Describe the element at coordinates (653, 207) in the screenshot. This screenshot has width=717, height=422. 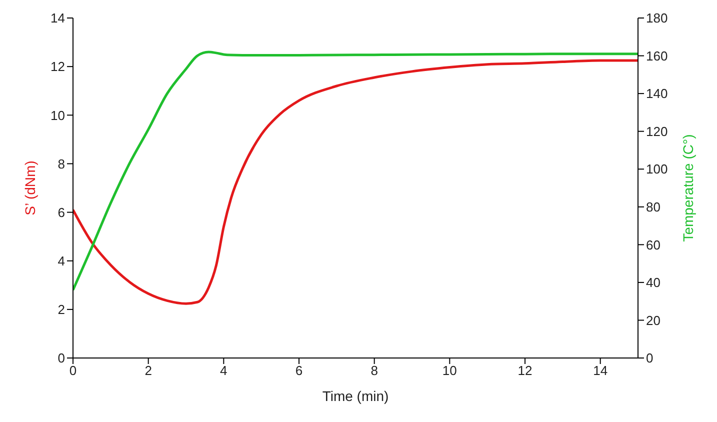
I see `y2-tick-label: 80` at that location.